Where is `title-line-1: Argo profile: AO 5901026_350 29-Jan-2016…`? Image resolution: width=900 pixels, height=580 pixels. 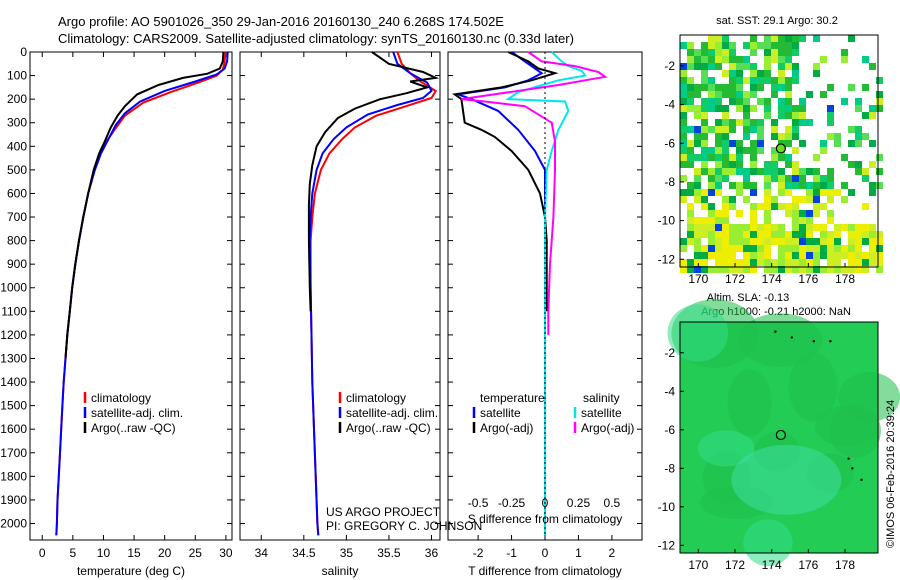 title-line-1: Argo profile: AO 5901026_350 29-Jan-2016… is located at coordinates (281, 21).